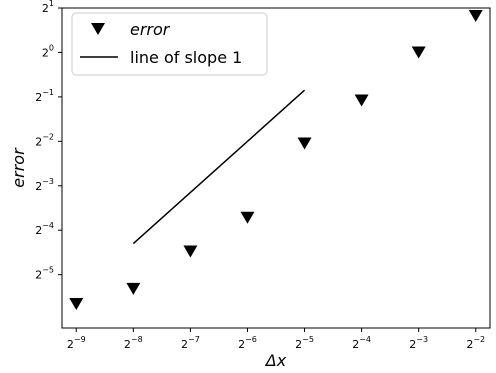 The image size is (496, 373). Describe the element at coordinates (304, 343) in the screenshot. I see `x-tick-label: 2−5` at that location.